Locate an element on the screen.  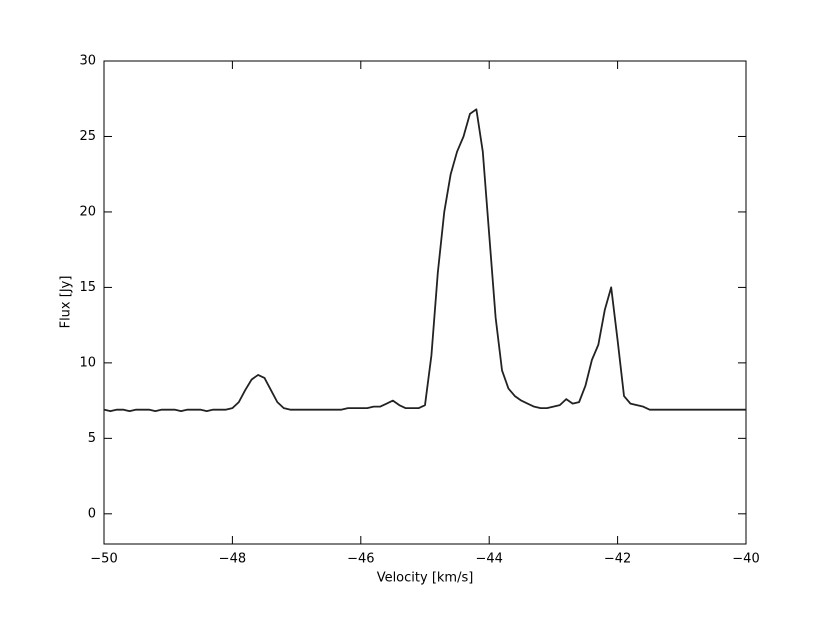
y-tick-label: 0 is located at coordinates (92, 513).